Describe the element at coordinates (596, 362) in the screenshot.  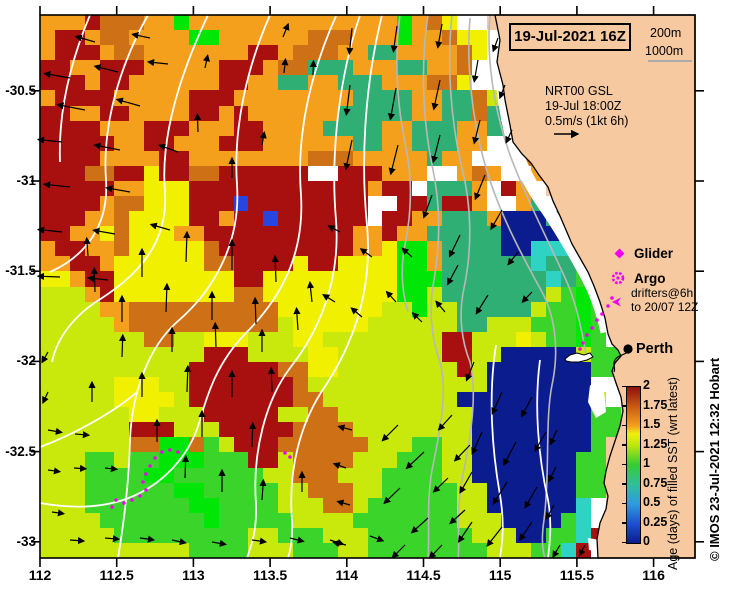
I see `rottnest-island` at that location.